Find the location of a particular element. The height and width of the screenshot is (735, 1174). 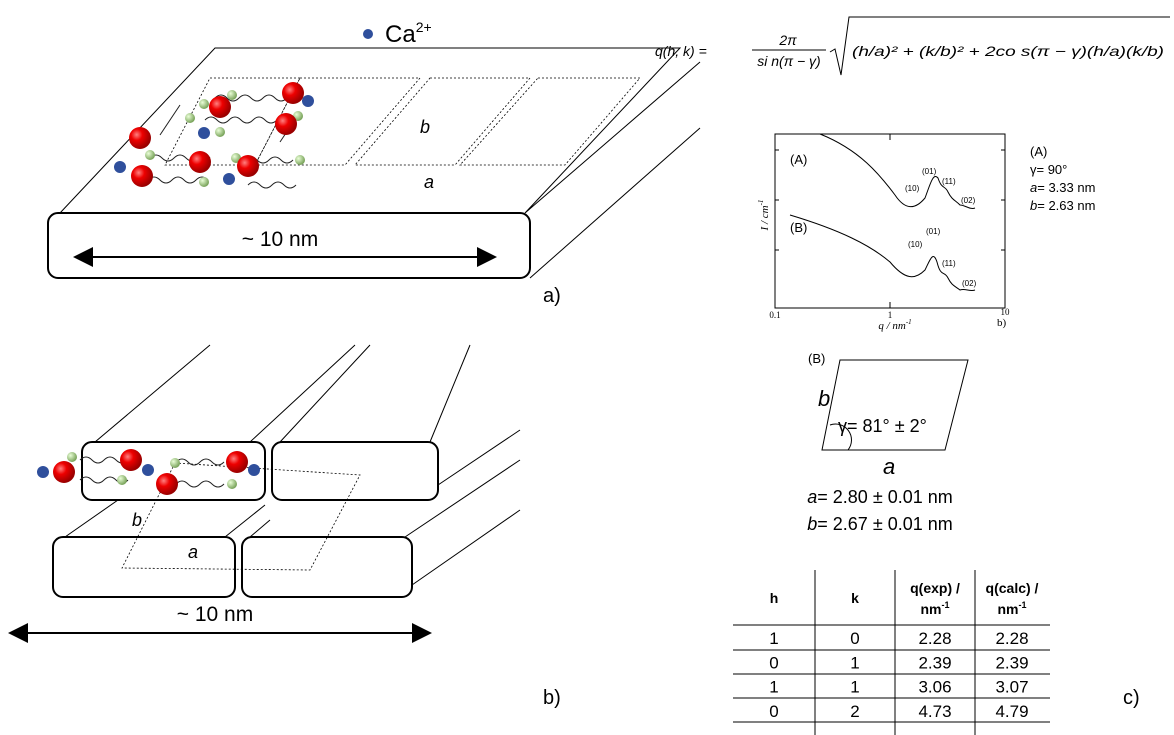

cell-title: (B) is located at coordinates (816, 358).